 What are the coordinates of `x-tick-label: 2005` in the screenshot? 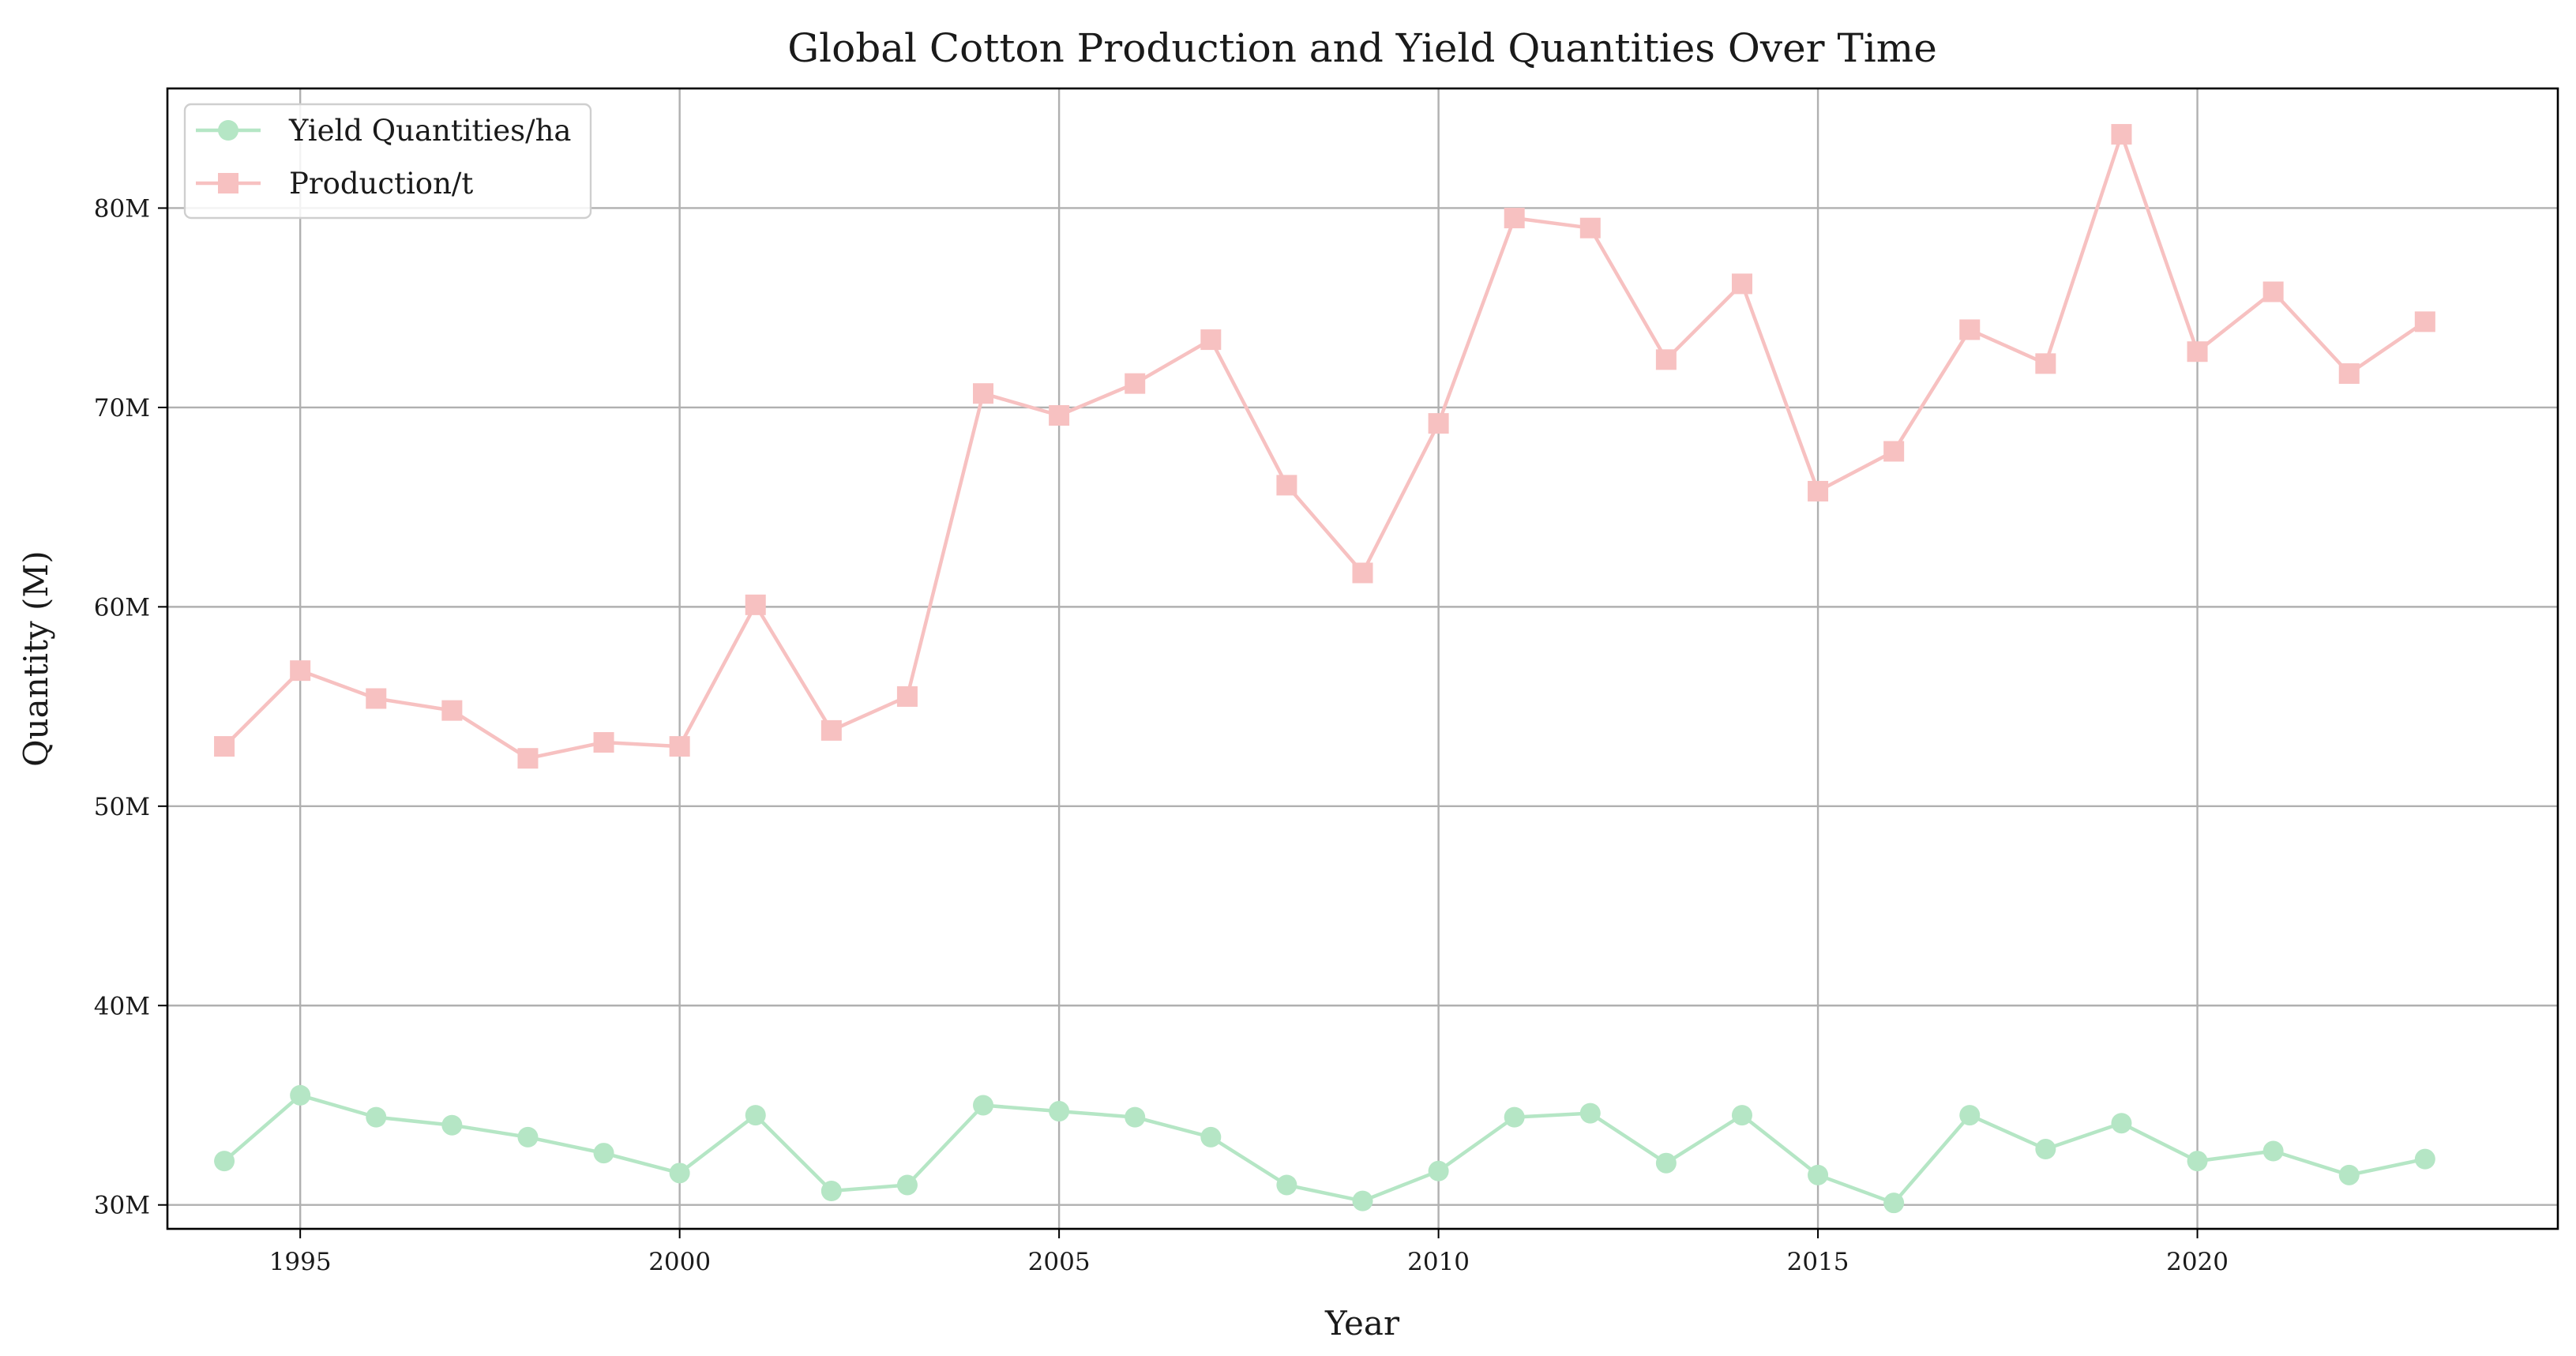 It's located at (1059, 1262).